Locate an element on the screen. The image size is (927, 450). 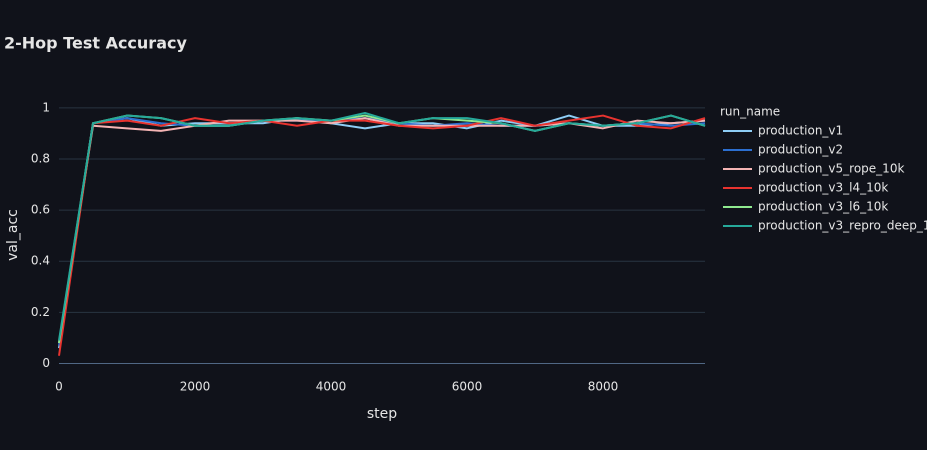
y-axis-label: val_acc is located at coordinates (13, 235).